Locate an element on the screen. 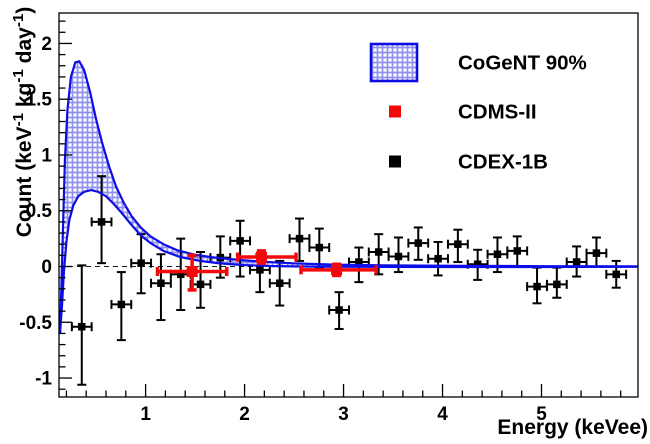 The height and width of the screenshot is (444, 650). legend-label-cdms-ii: CDMS-II is located at coordinates (497, 112).